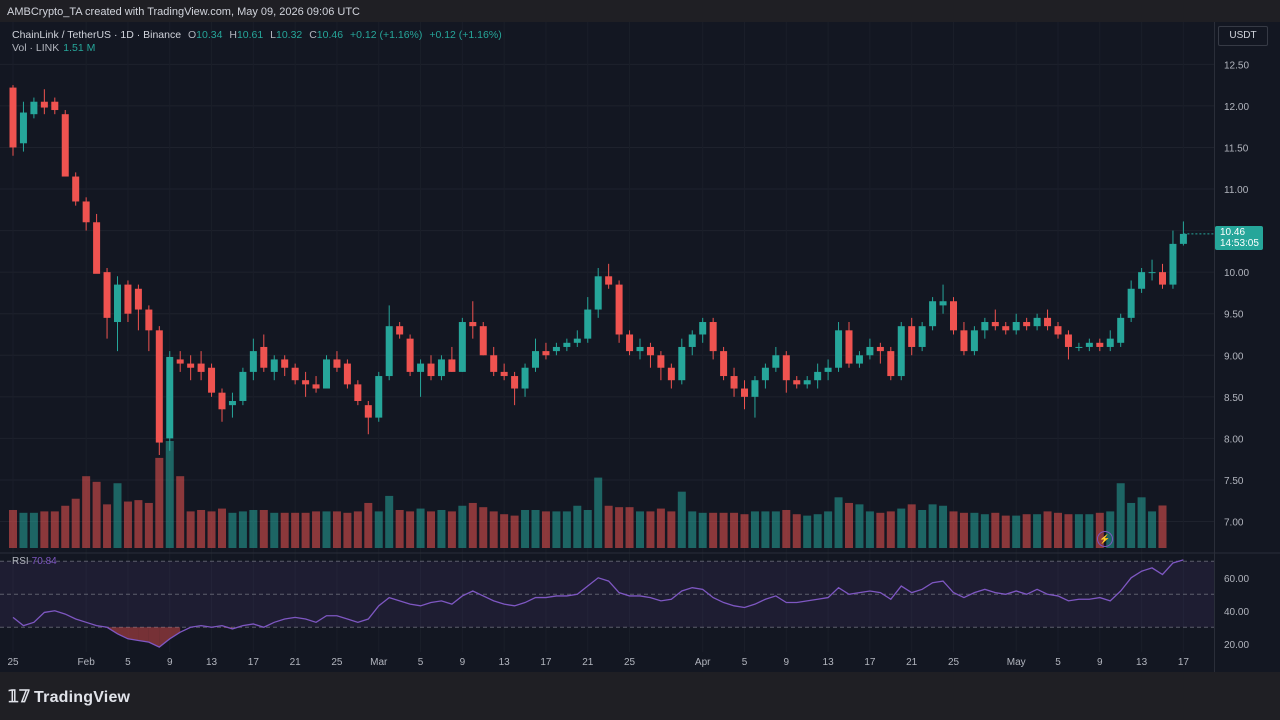 The width and height of the screenshot is (1280, 720). I want to click on price-axis, so click(1247, 347).